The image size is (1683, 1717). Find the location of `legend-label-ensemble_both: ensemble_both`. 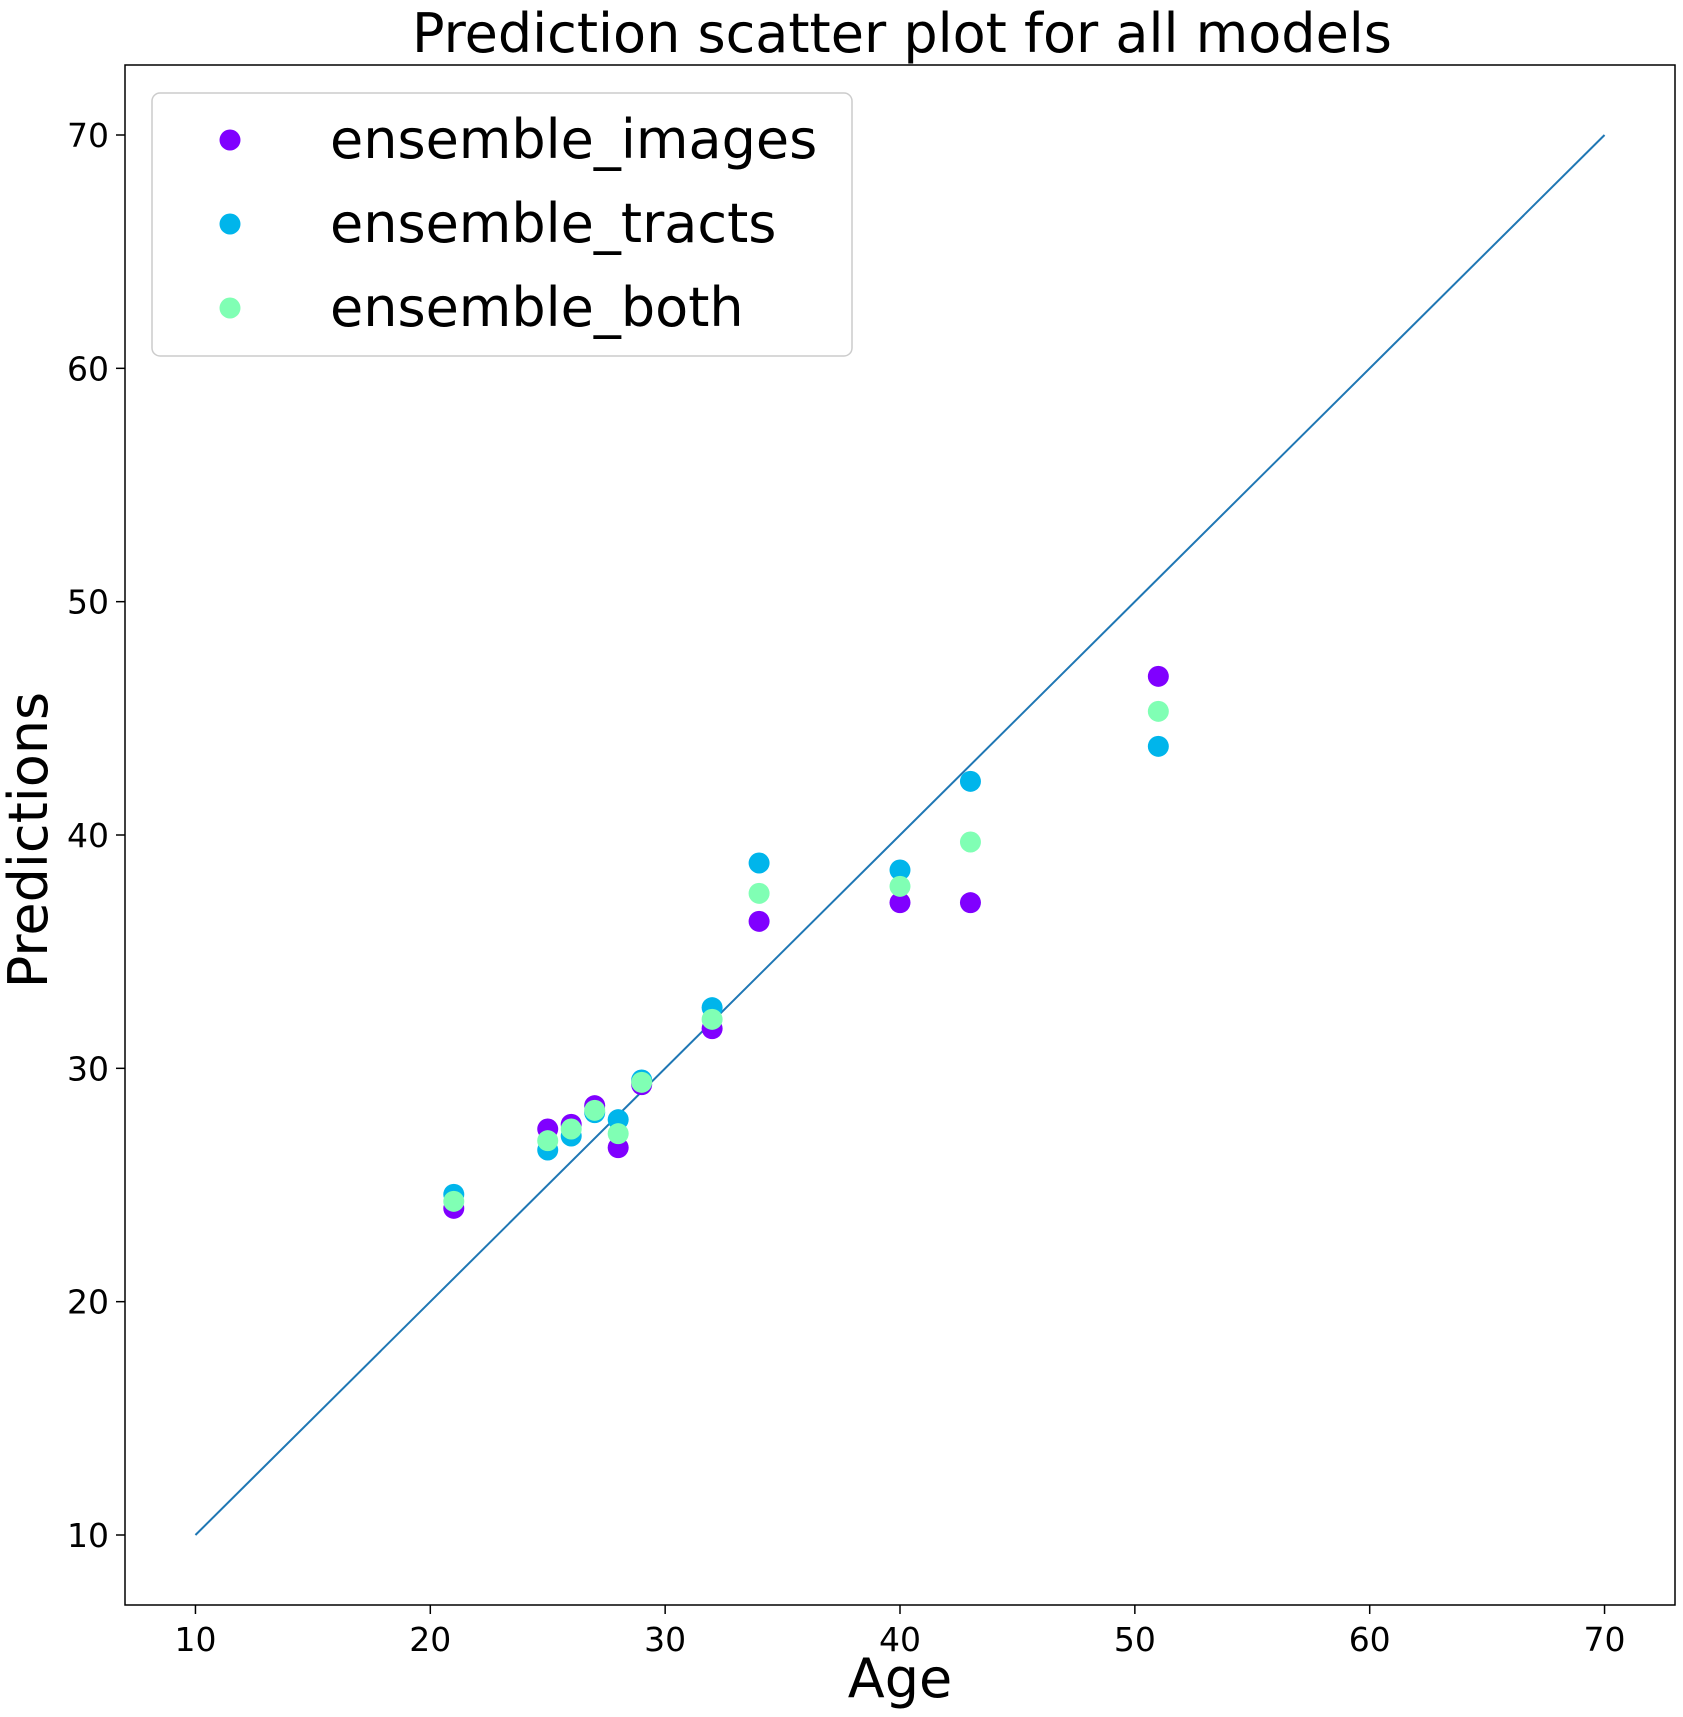

legend-label-ensemble_both: ensemble_both is located at coordinates (537, 307).